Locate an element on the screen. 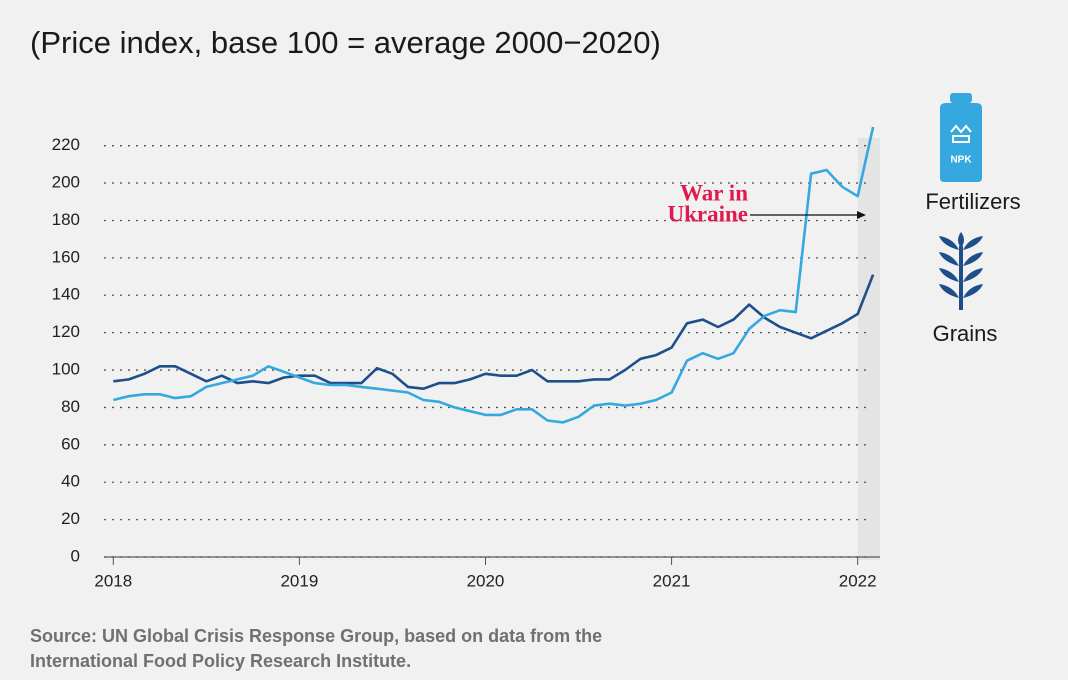  x-tick-label: 2022 is located at coordinates (858, 580).